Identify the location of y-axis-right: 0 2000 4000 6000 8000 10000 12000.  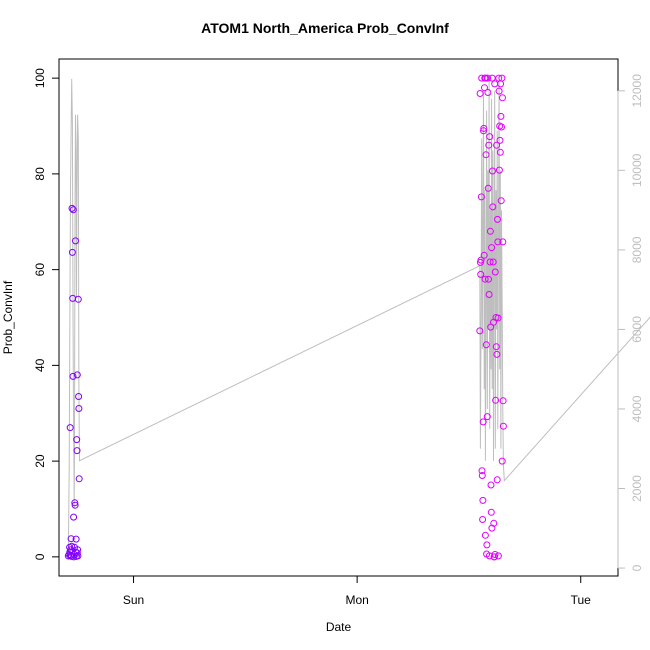
(630, 322).